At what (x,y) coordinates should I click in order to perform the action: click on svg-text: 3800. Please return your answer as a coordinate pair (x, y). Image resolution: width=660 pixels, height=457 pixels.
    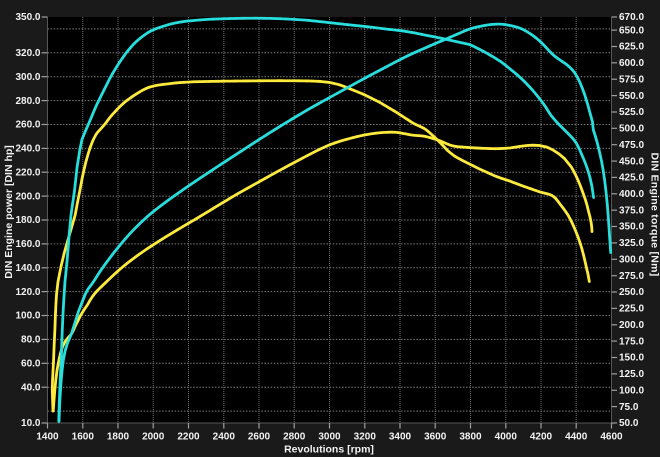
    Looking at the image, I should click on (470, 437).